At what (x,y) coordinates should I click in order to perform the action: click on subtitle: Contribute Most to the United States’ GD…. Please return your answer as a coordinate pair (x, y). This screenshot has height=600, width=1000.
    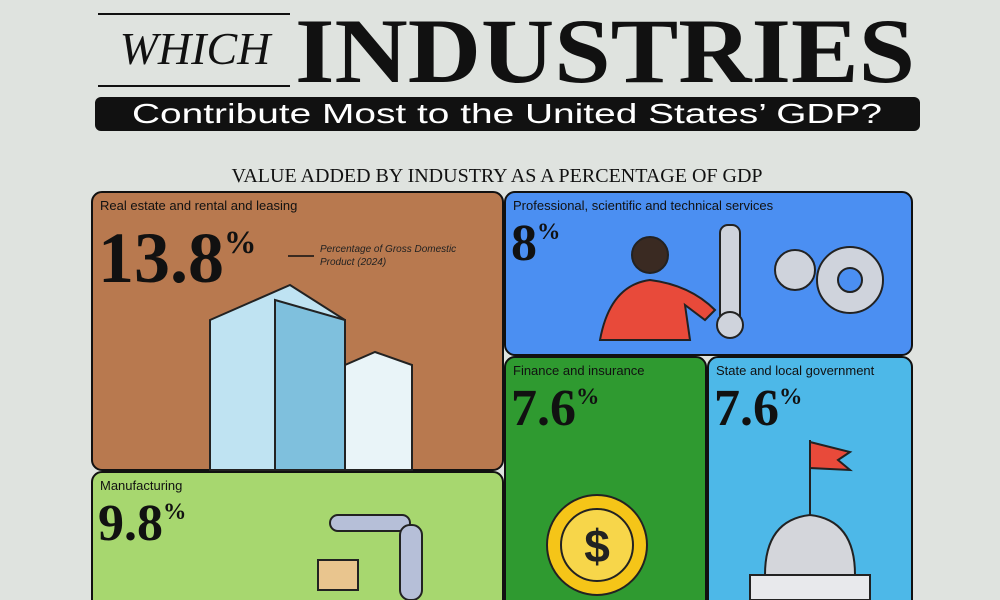
    Looking at the image, I should click on (507, 113).